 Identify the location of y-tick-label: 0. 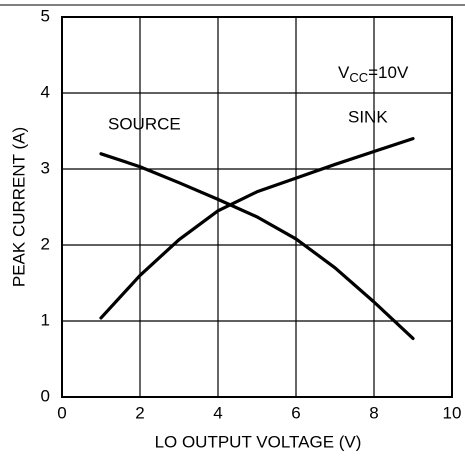
(45, 395).